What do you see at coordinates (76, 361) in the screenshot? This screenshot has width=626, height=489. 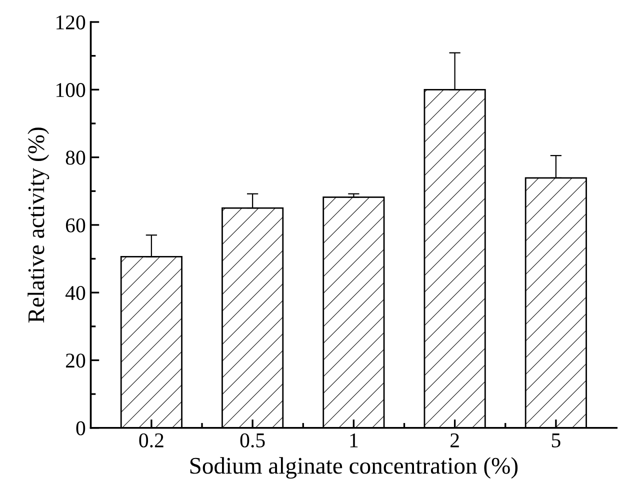 I see `y-tick-label: 20` at bounding box center [76, 361].